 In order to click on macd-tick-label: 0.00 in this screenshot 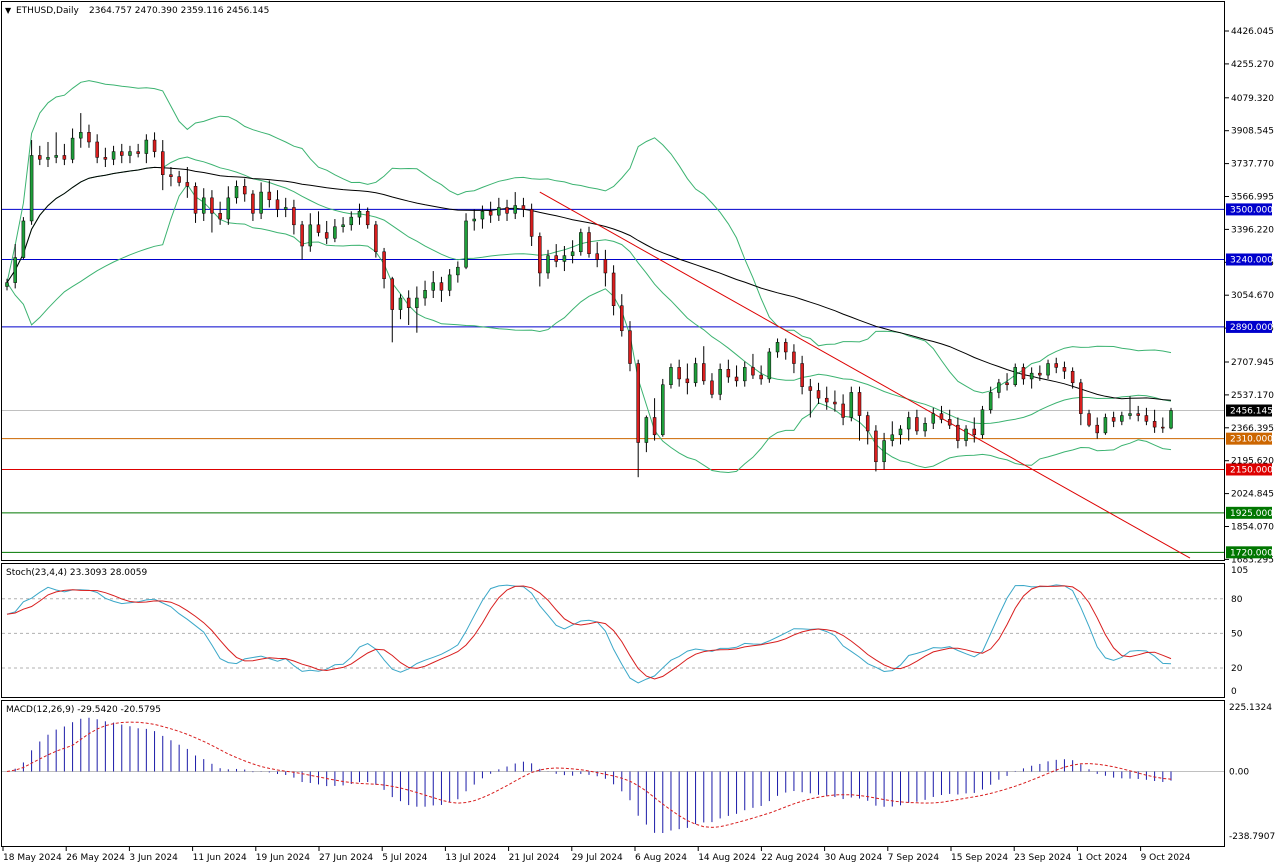, I will do `click(1239, 773)`.